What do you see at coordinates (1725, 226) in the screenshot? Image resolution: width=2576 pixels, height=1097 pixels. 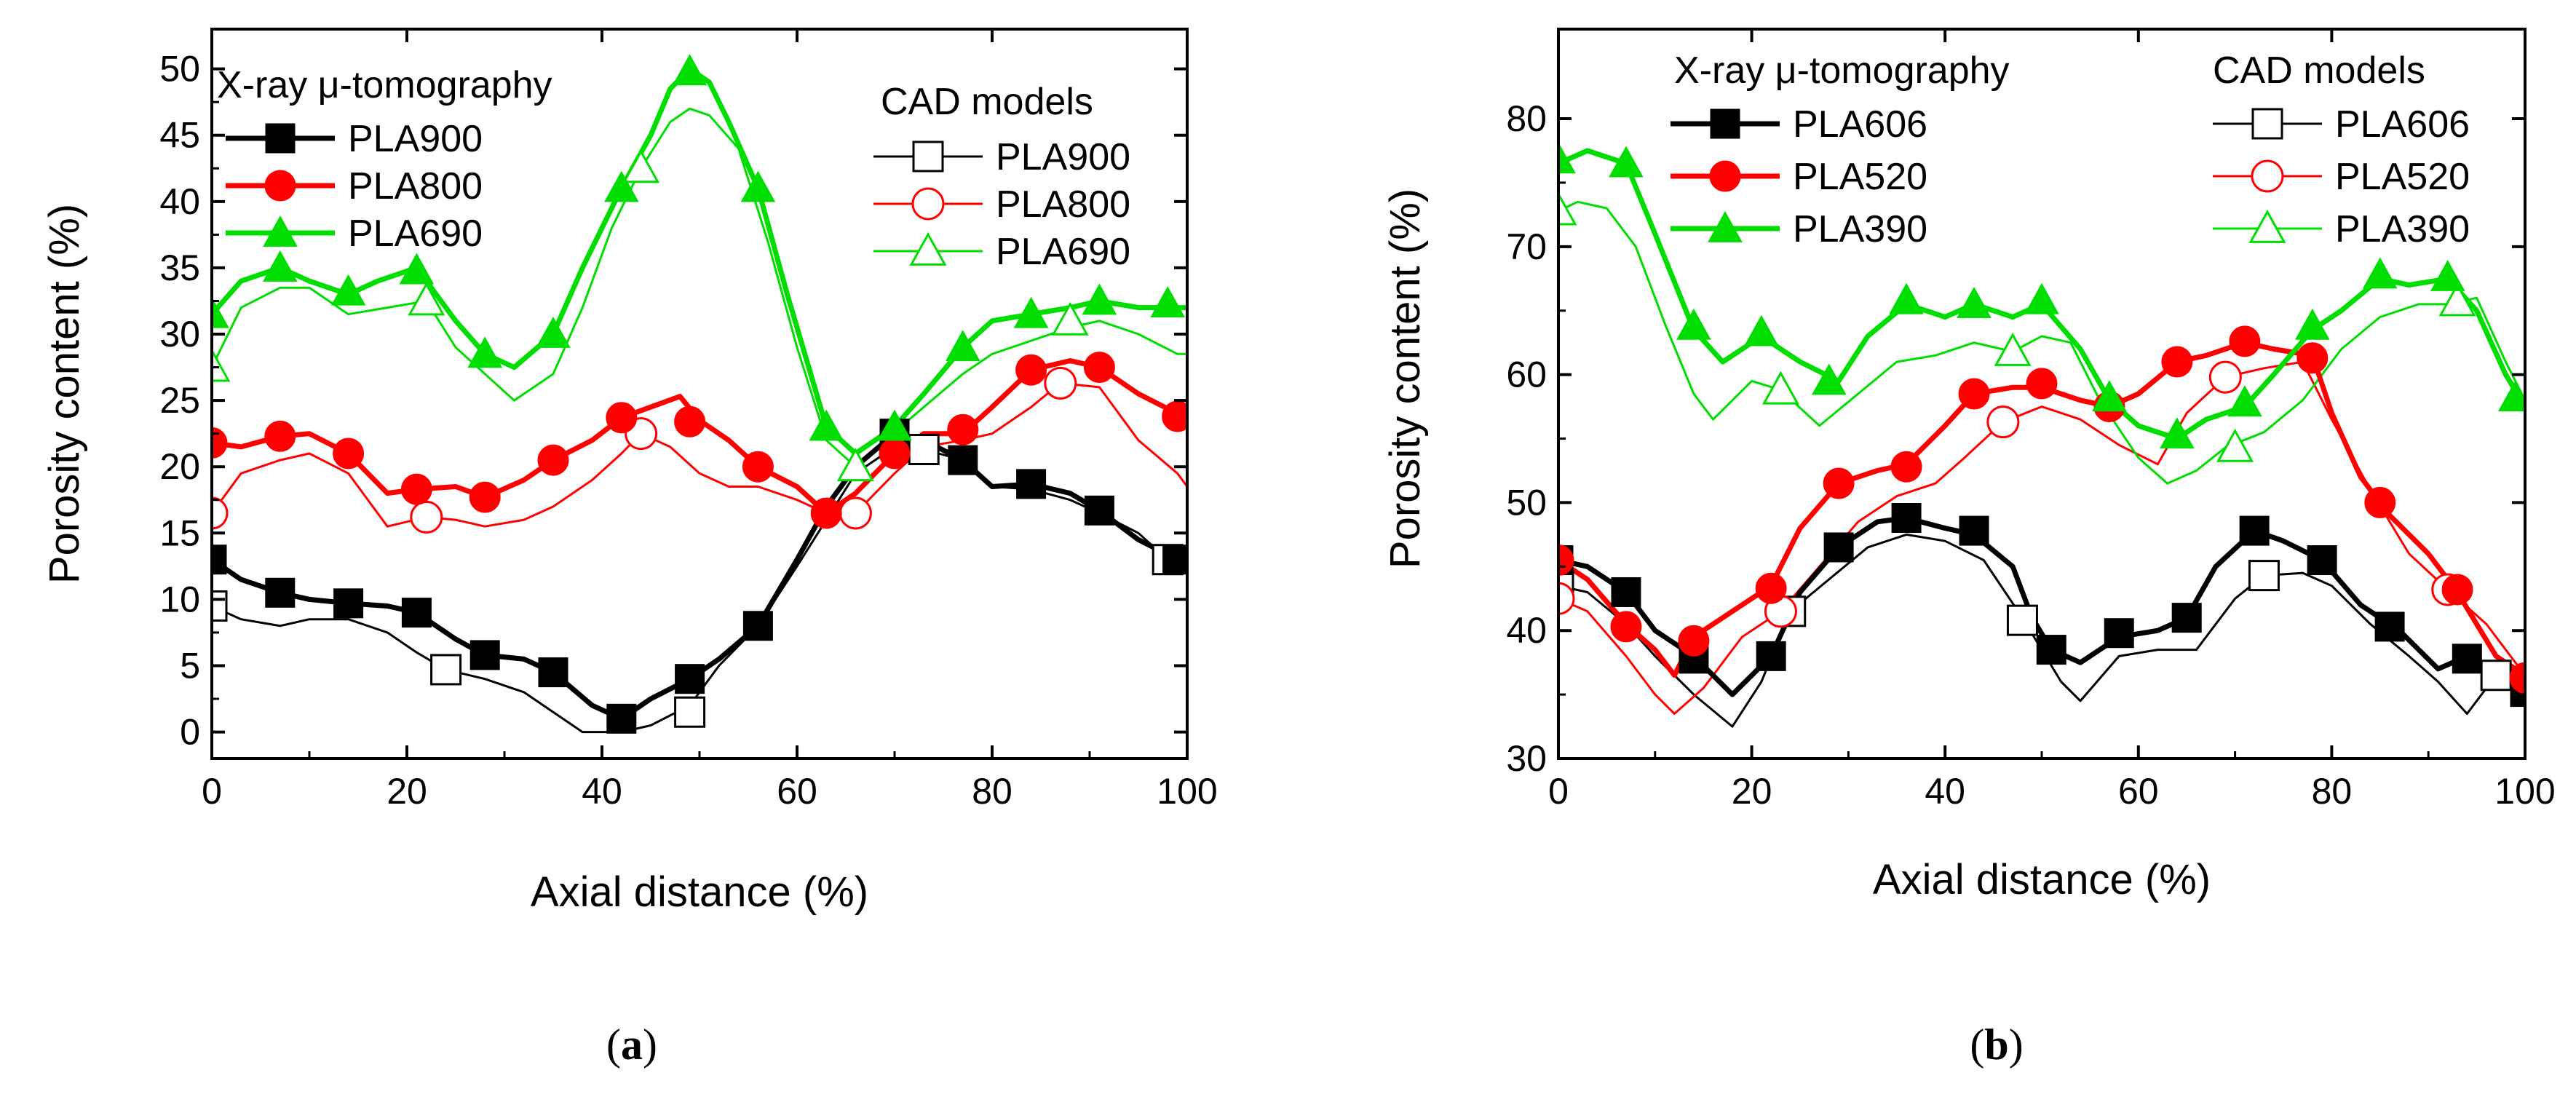 I see `legend-marker-b-xray-pla390` at bounding box center [1725, 226].